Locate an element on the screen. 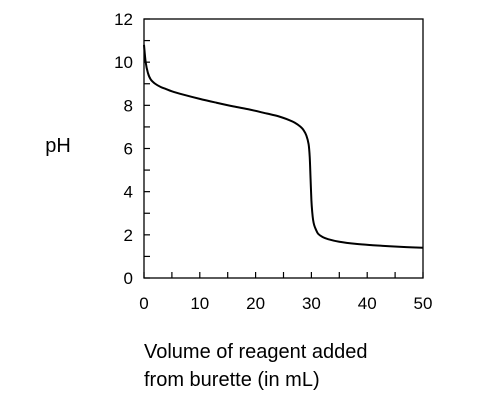 This screenshot has height=408, width=484. y-tick-label: 4 is located at coordinates (128, 192).